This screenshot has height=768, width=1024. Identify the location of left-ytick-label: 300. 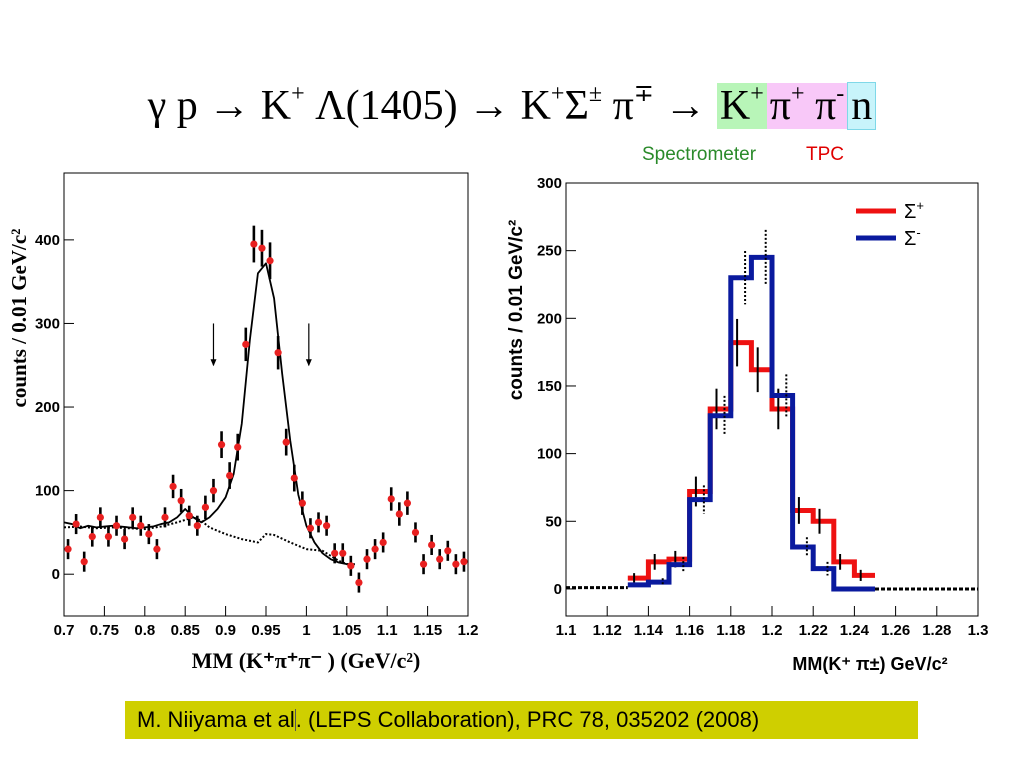
(47, 323).